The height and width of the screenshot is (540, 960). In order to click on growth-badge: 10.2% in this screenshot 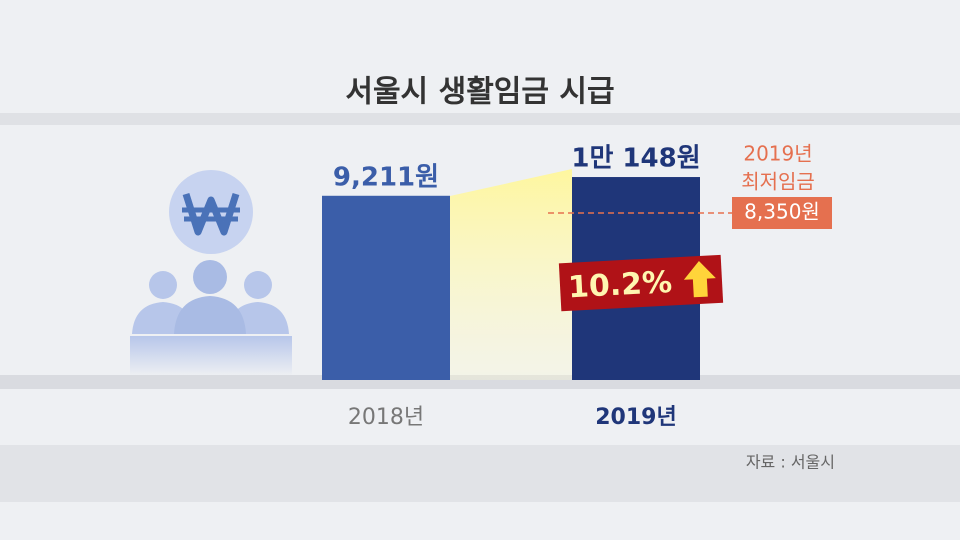, I will do `click(641, 283)`.